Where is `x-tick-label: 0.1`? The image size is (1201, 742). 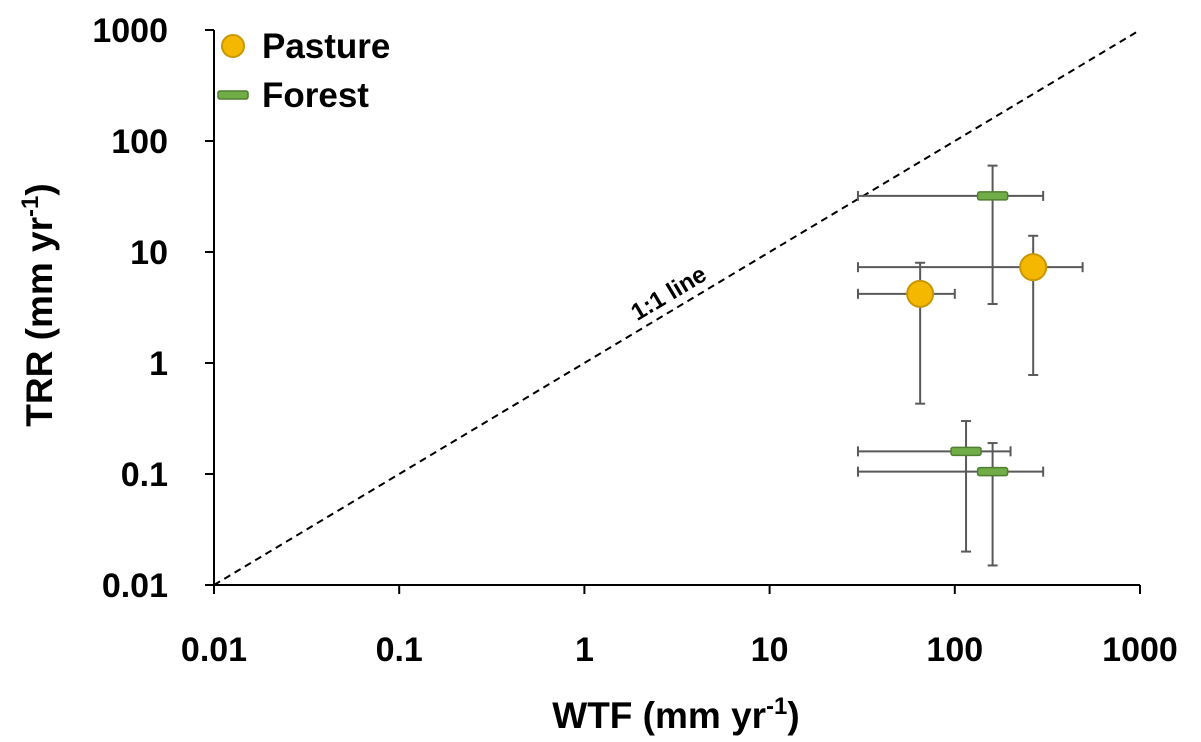
x-tick-label: 0.1 is located at coordinates (399, 650).